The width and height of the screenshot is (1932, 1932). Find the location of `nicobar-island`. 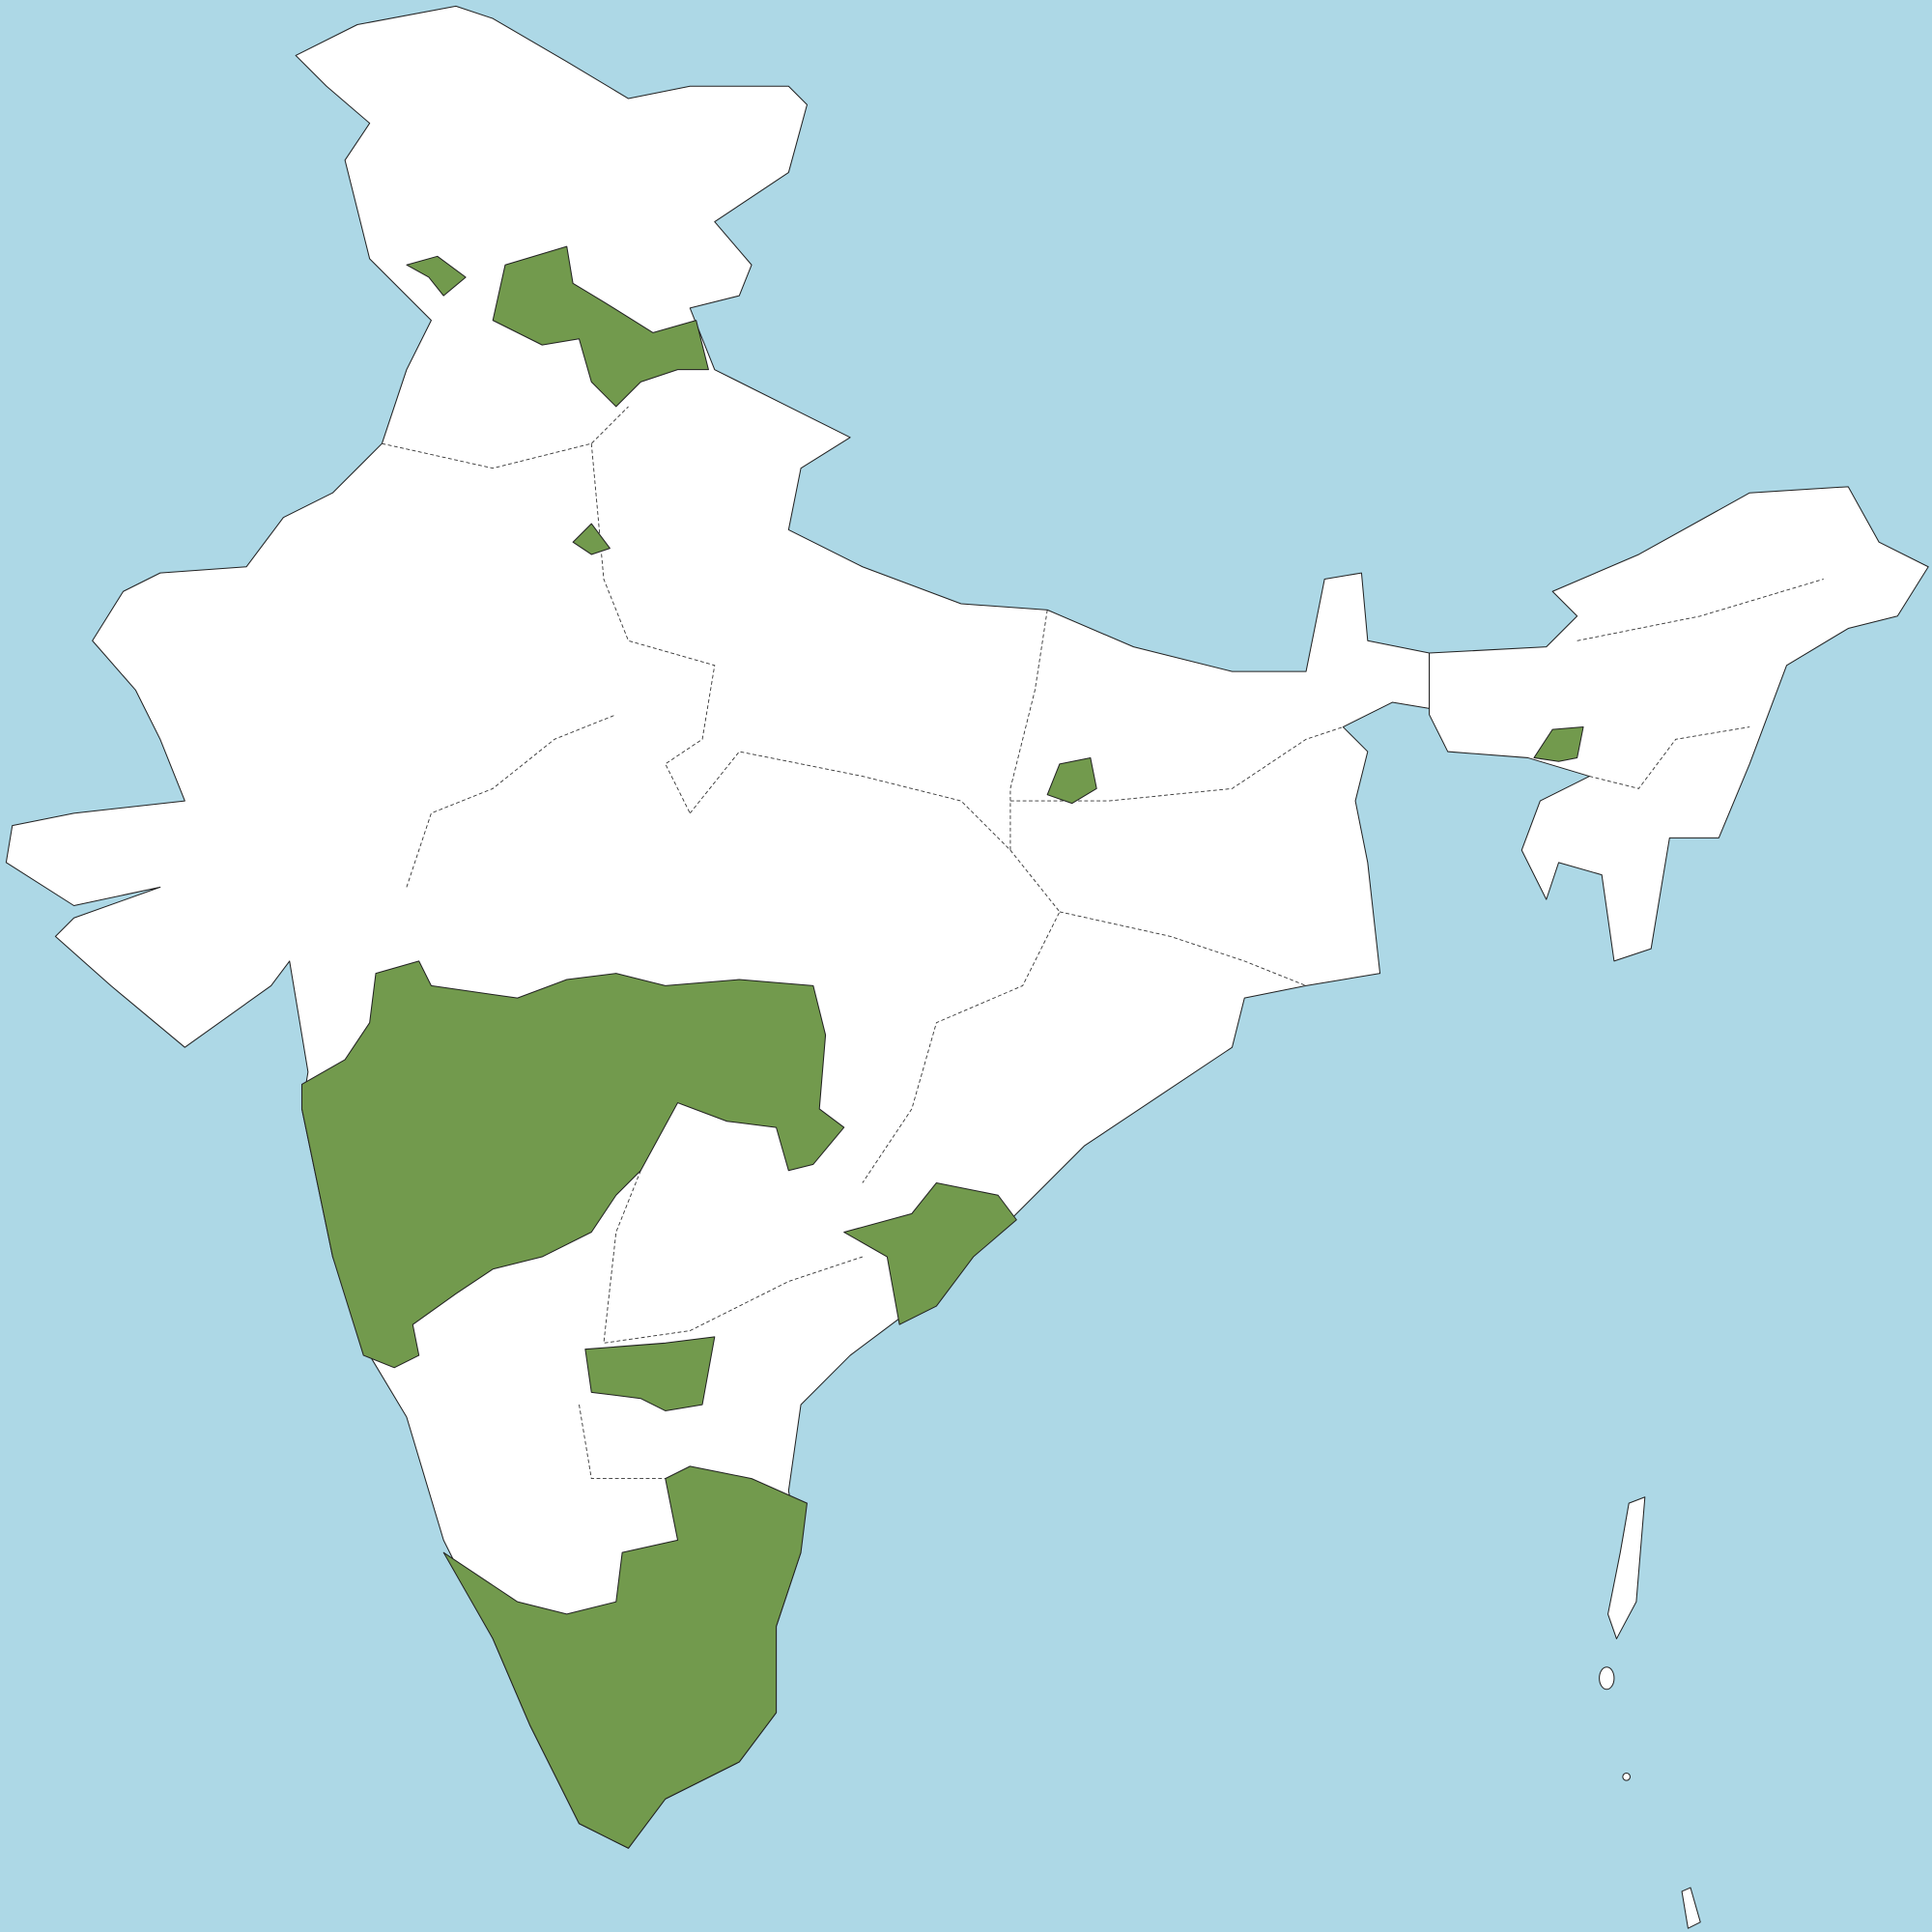

nicobar-island is located at coordinates (1691, 1908).